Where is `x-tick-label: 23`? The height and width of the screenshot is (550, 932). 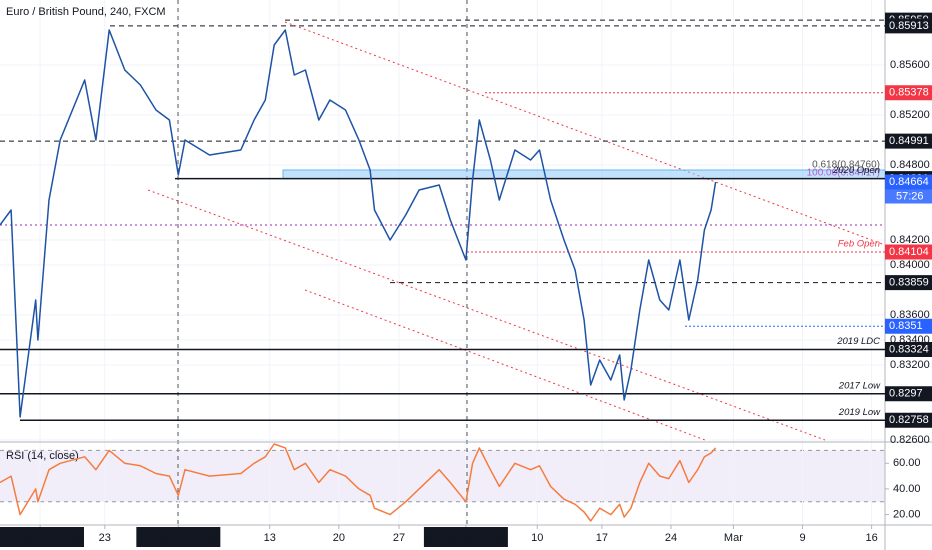
x-tick-label: 23 is located at coordinates (105, 538).